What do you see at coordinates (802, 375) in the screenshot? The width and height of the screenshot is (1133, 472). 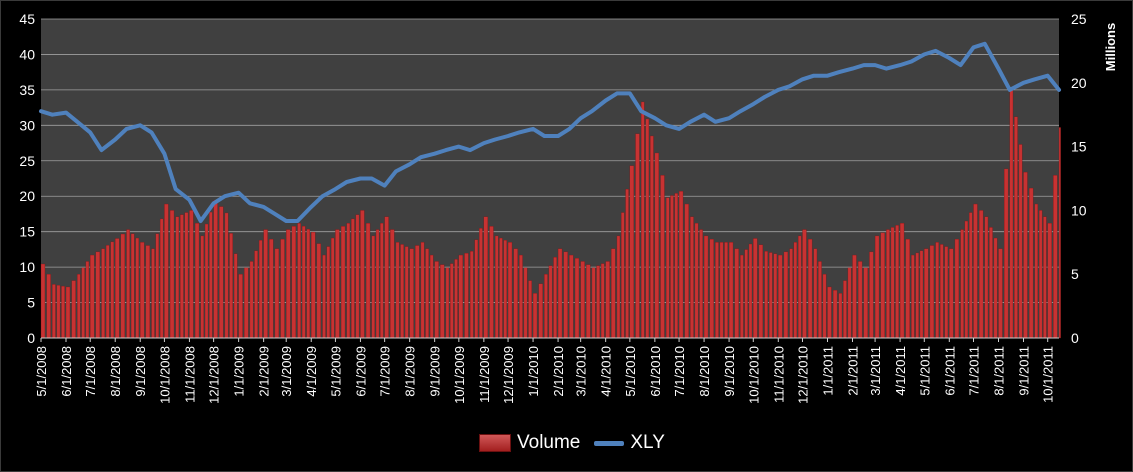 I see `x-tick-label: 12/1/2010` at bounding box center [802, 375].